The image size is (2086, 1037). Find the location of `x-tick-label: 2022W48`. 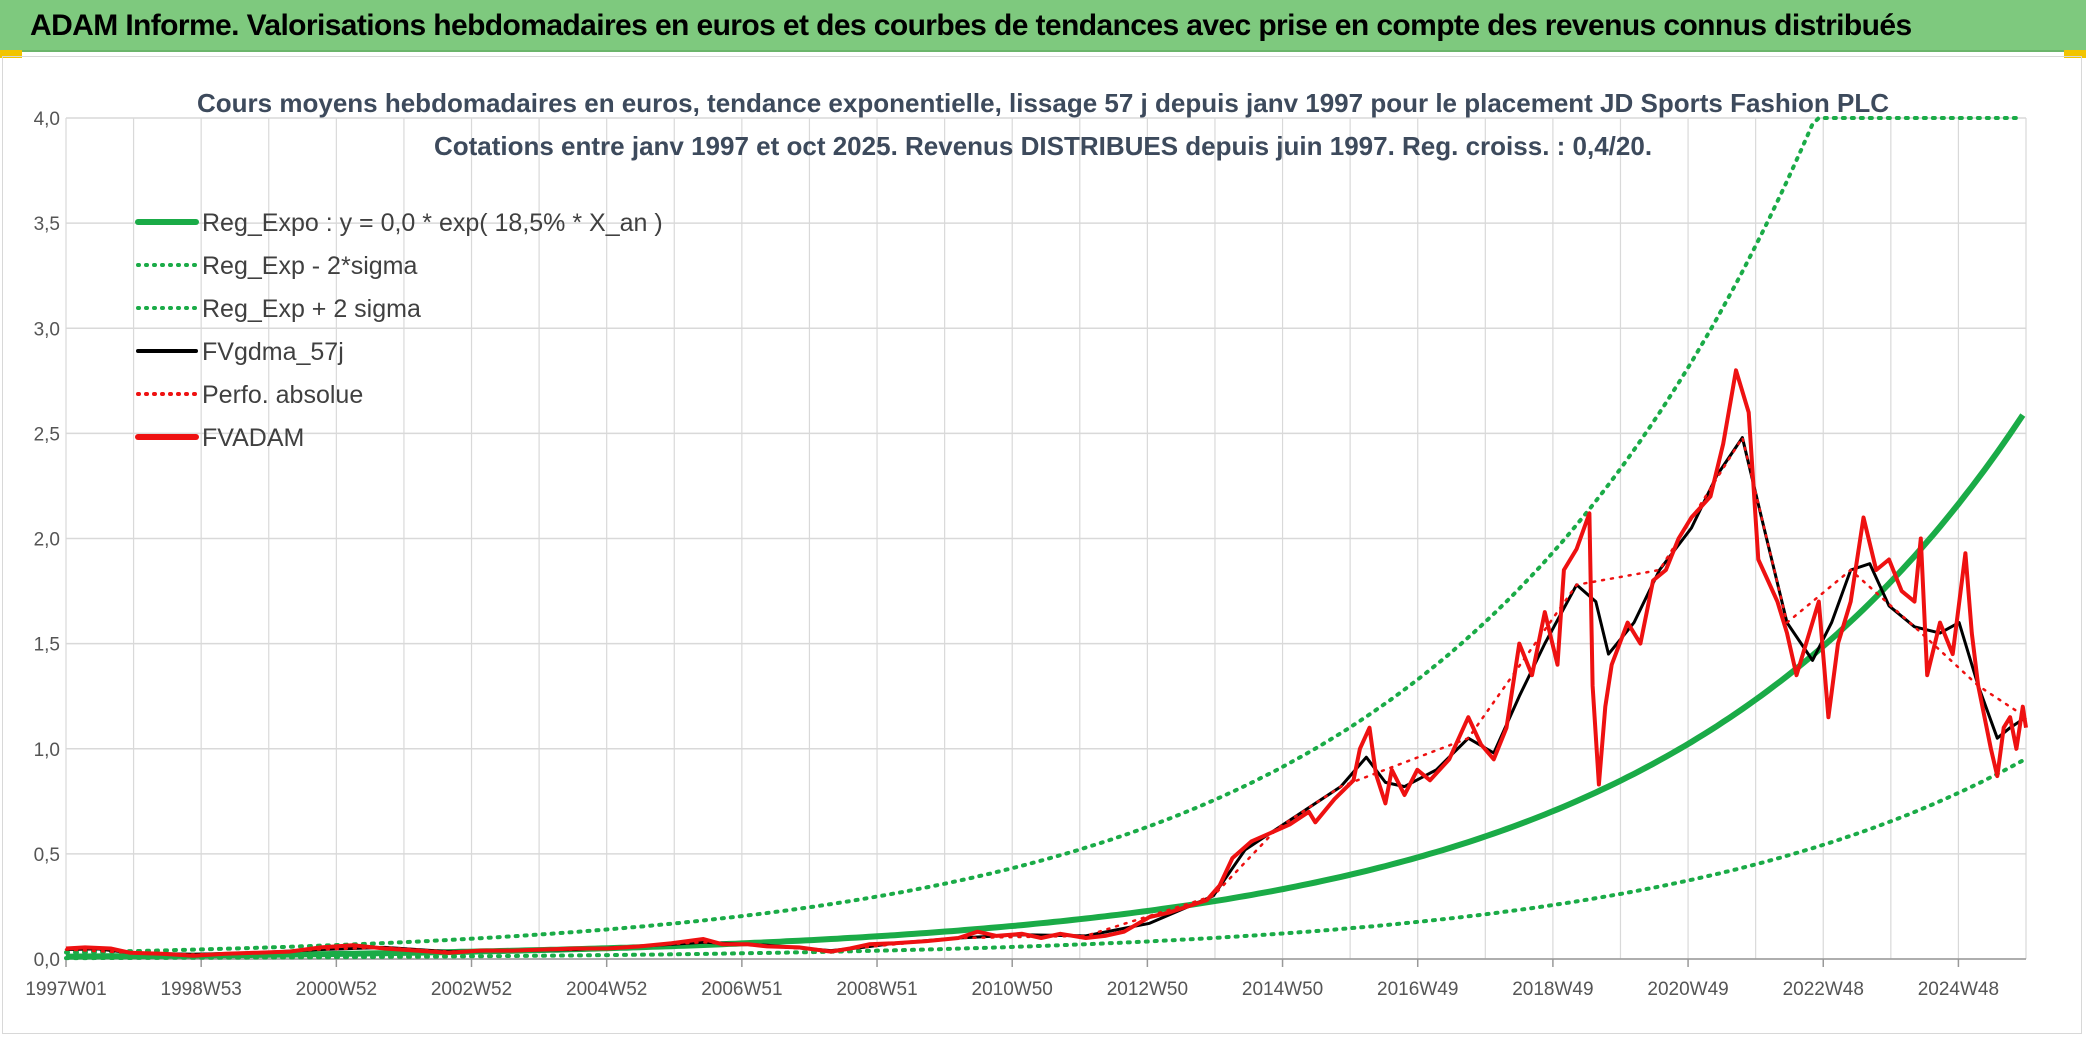

x-tick-label: 2022W48 is located at coordinates (1823, 989).